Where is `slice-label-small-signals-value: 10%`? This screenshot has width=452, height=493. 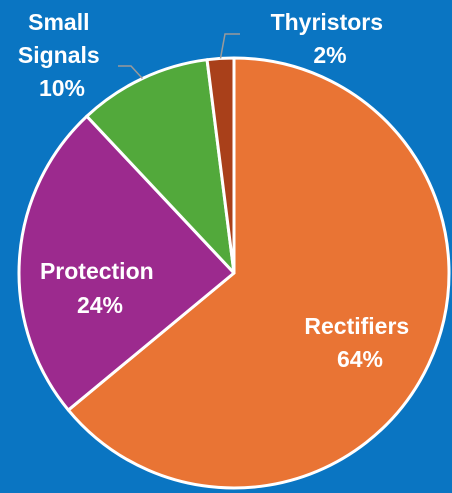 slice-label-small-signals-value: 10% is located at coordinates (62, 88).